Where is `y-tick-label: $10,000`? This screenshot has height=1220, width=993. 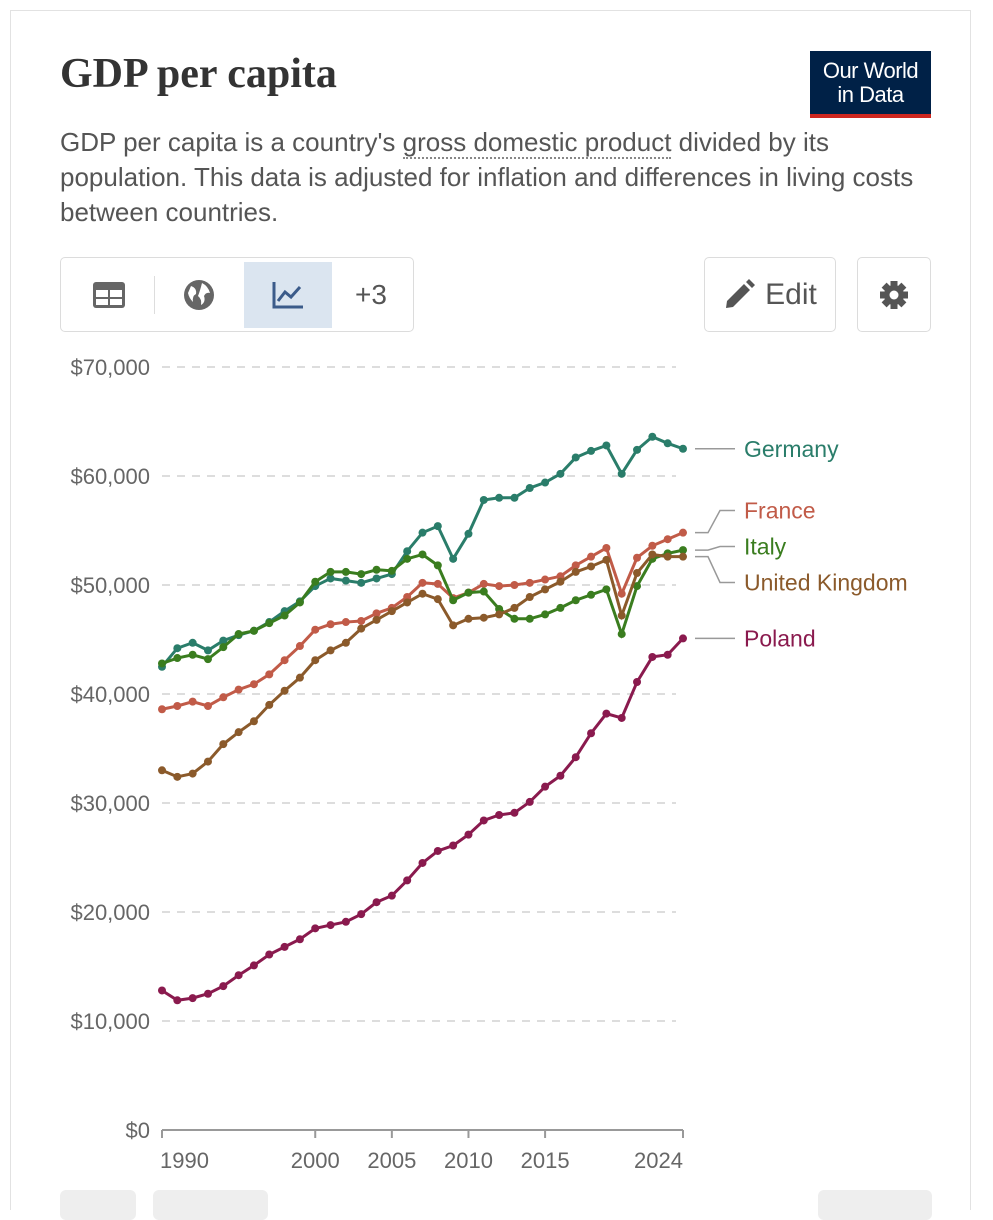 y-tick-label: $10,000 is located at coordinates (110, 1021).